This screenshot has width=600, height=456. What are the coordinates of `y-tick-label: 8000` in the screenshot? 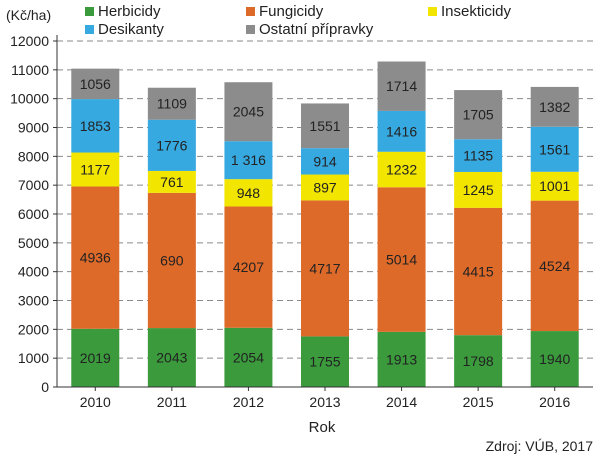 It's located at (33, 156).